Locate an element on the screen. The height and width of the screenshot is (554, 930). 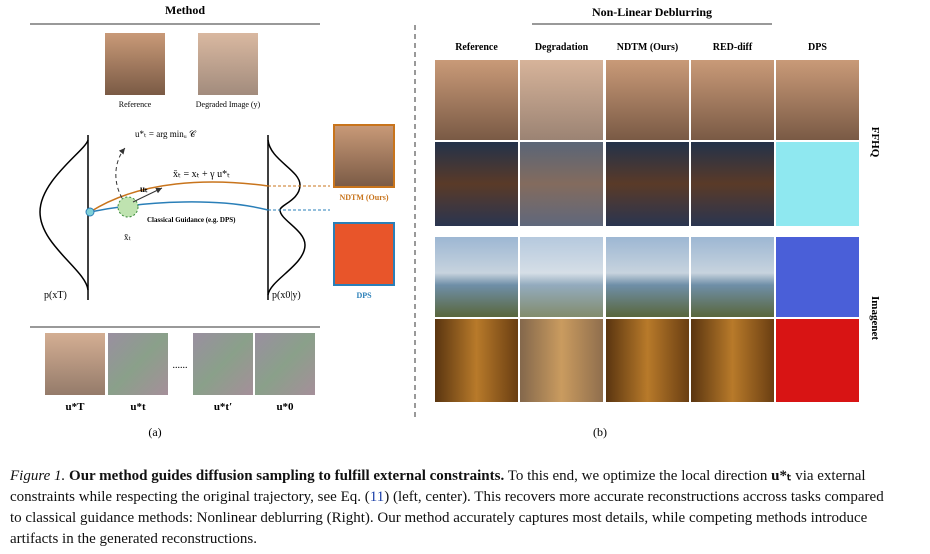
argmin-arrow is located at coordinates (120, 173).